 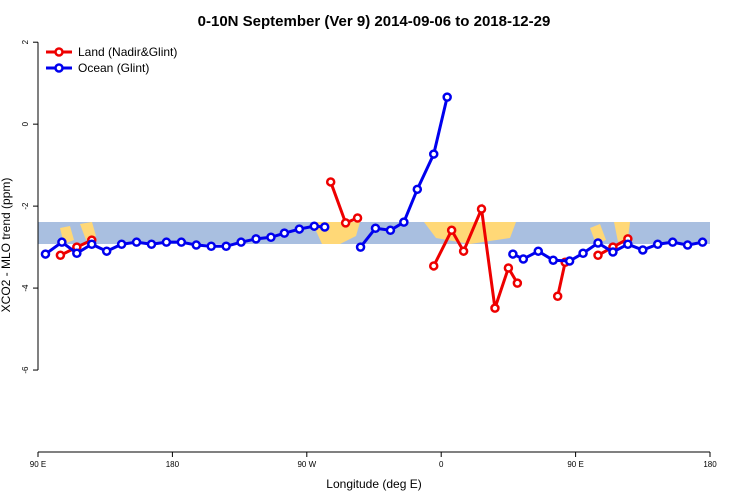 I want to click on y-tick-label: 2, so click(x=25, y=41).